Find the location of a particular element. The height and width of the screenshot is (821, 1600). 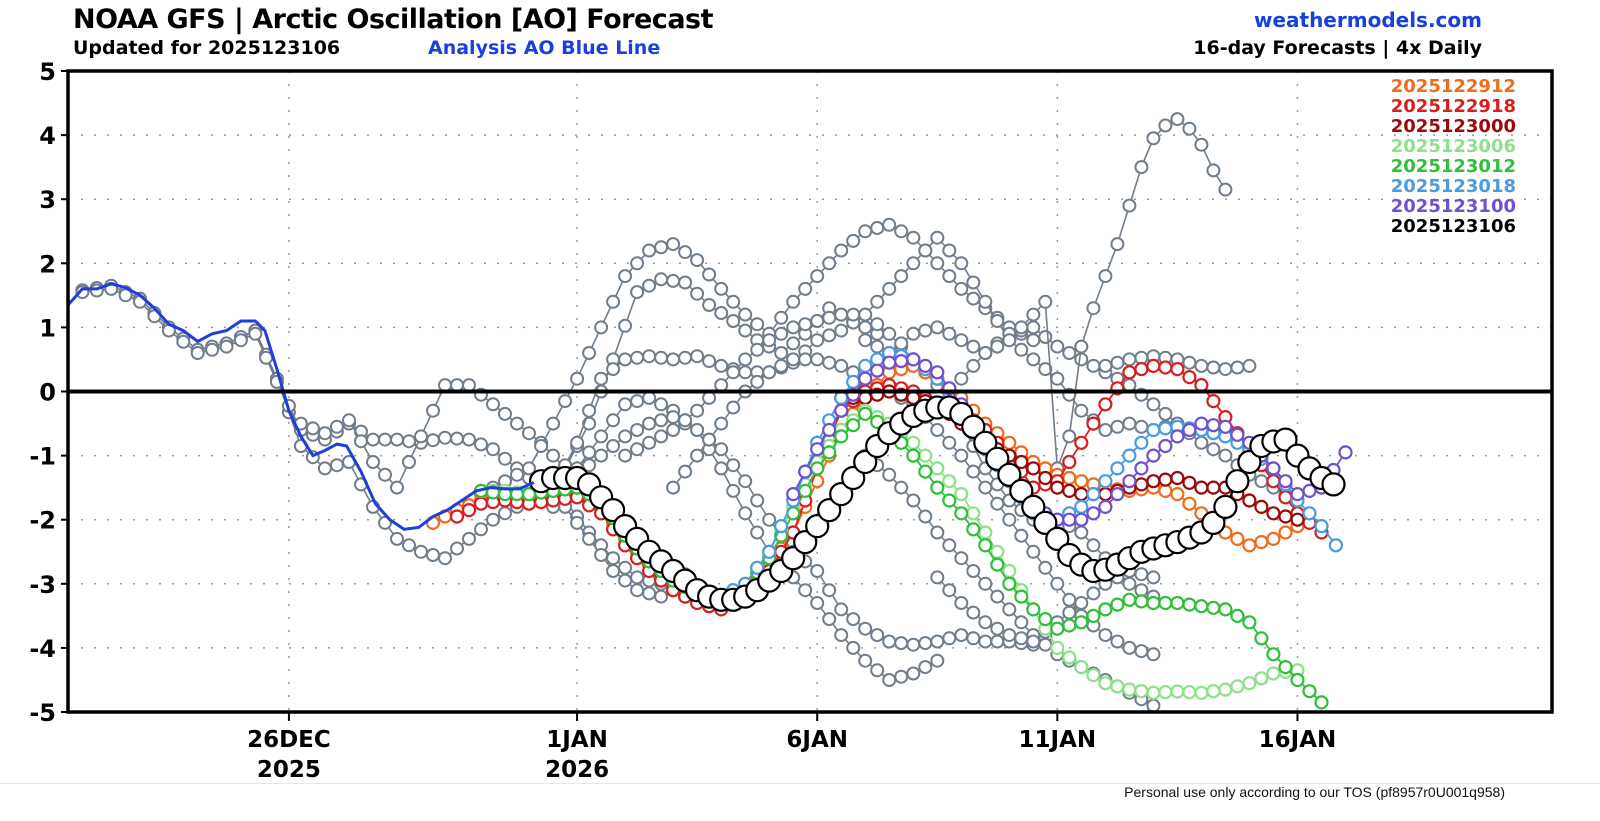

x-tick-label: 11JAN is located at coordinates (1058, 740).